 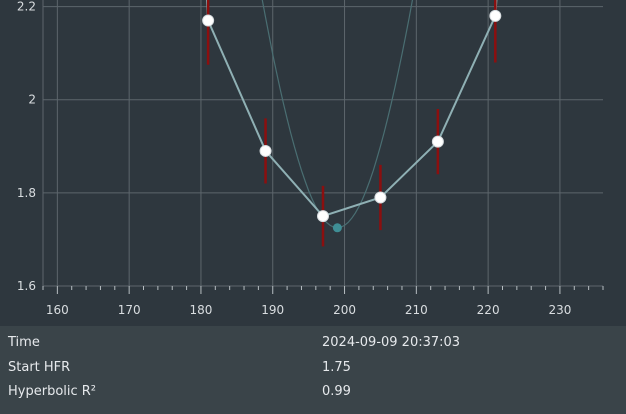 I want to click on x-tick-label: 200, so click(x=344, y=310).